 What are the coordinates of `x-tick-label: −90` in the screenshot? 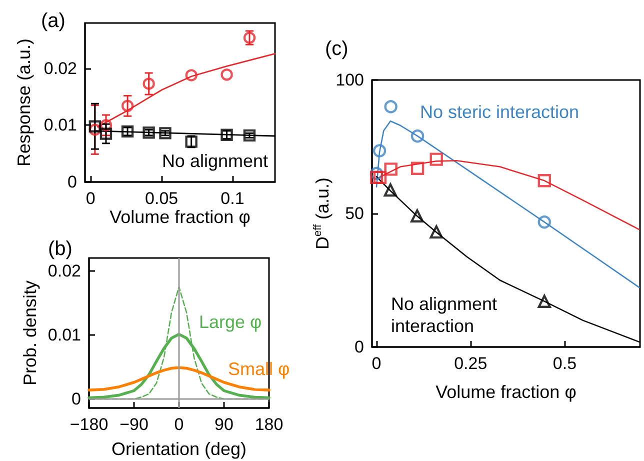 It's located at (134, 424).